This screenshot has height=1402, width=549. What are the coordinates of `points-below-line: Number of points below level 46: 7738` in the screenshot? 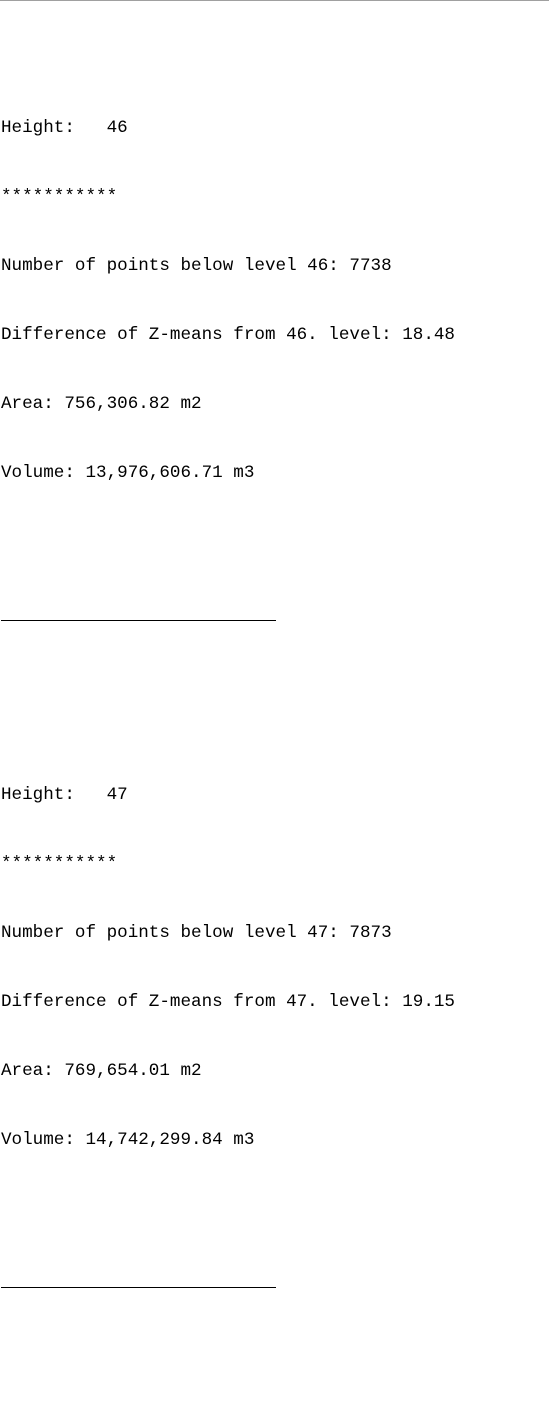 It's located at (196, 266).